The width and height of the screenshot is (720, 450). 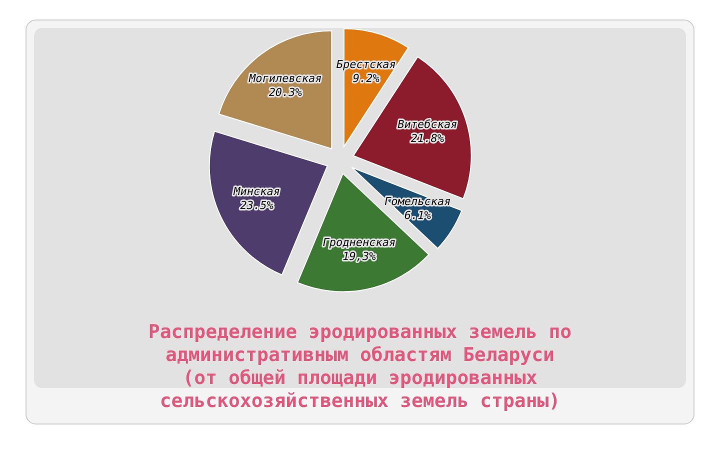 I want to click on data-label: 23.5%, so click(x=257, y=205).